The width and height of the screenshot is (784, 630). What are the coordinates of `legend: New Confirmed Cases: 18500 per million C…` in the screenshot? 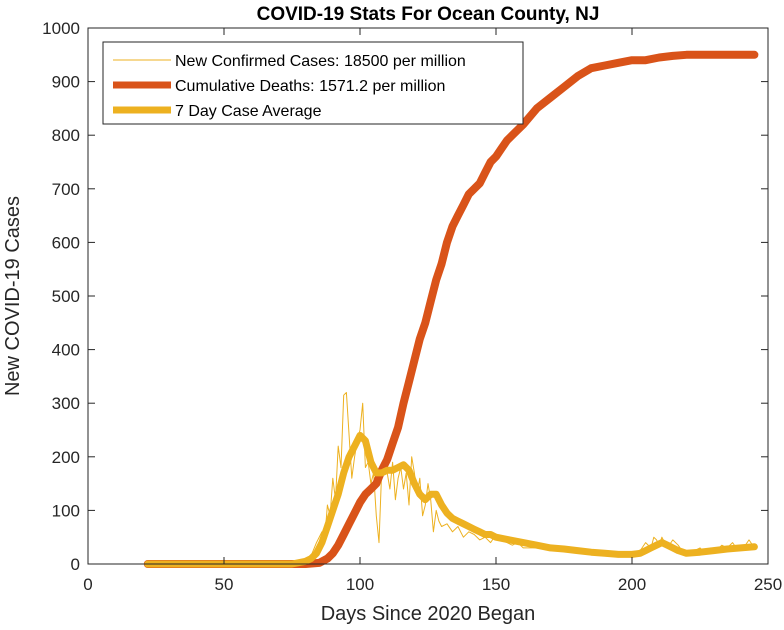 It's located at (313, 83).